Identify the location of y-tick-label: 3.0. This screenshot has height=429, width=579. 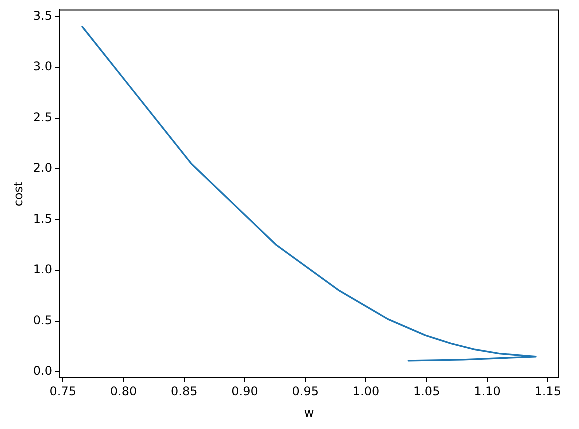
(42, 67).